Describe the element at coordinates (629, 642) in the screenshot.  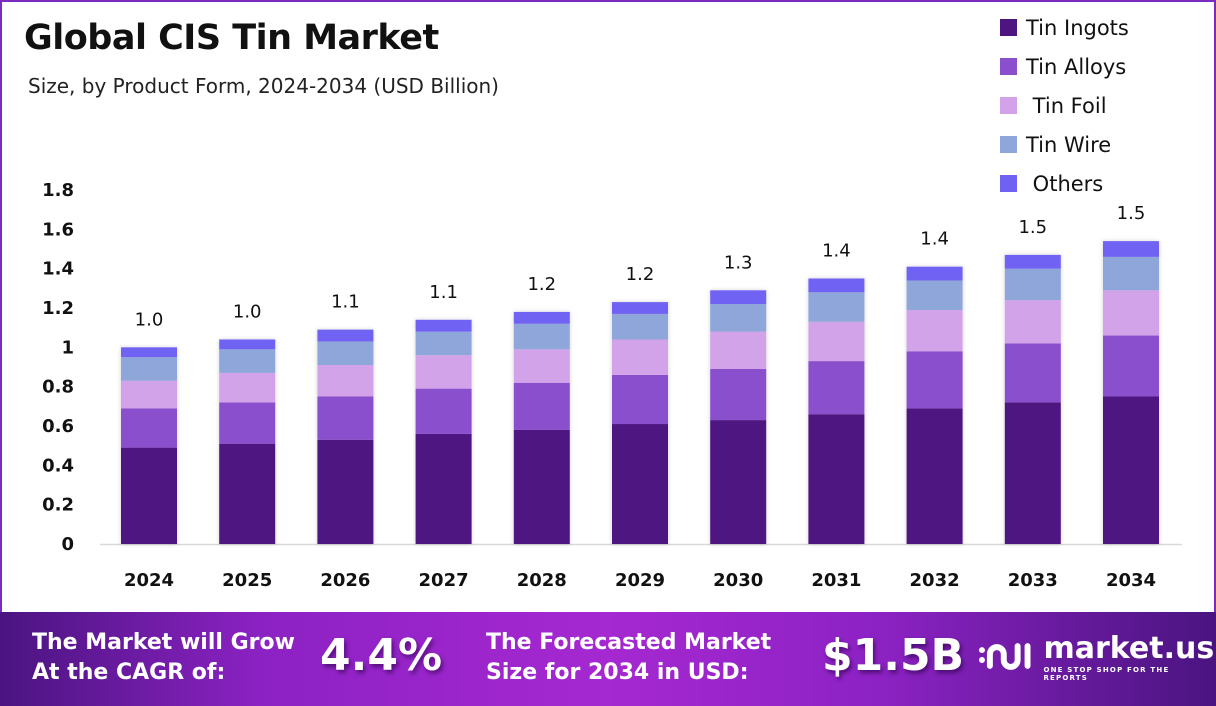
I see `forecast-caption-line1: The Forecasted Market` at that location.